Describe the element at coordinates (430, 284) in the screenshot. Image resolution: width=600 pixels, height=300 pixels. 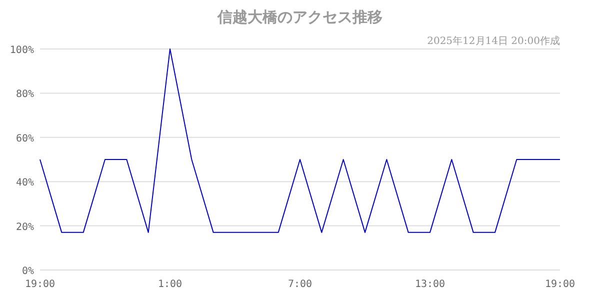
I see `x-tick-label: 13:00` at that location.